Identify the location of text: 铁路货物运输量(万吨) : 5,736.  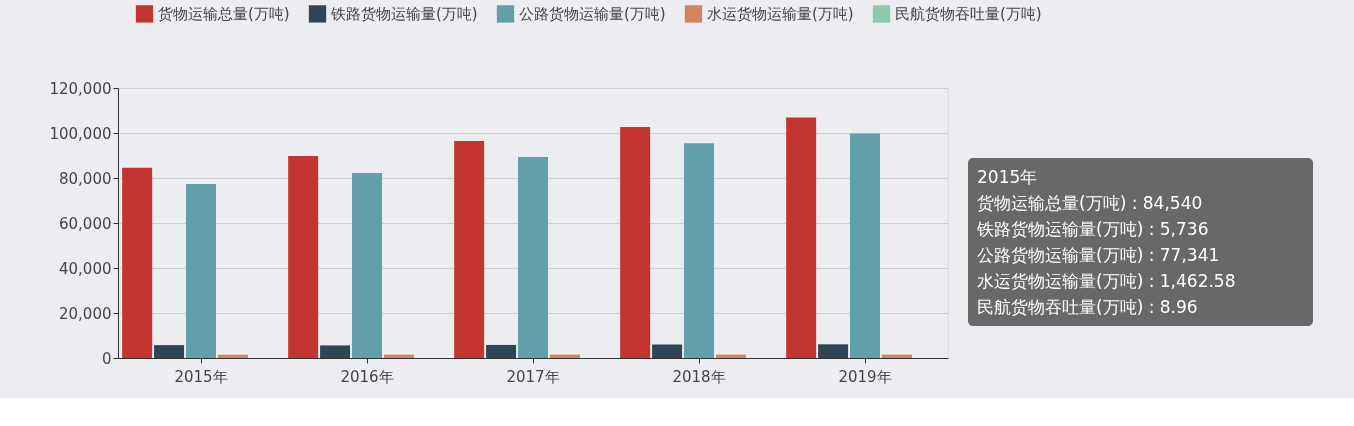
(1092, 229).